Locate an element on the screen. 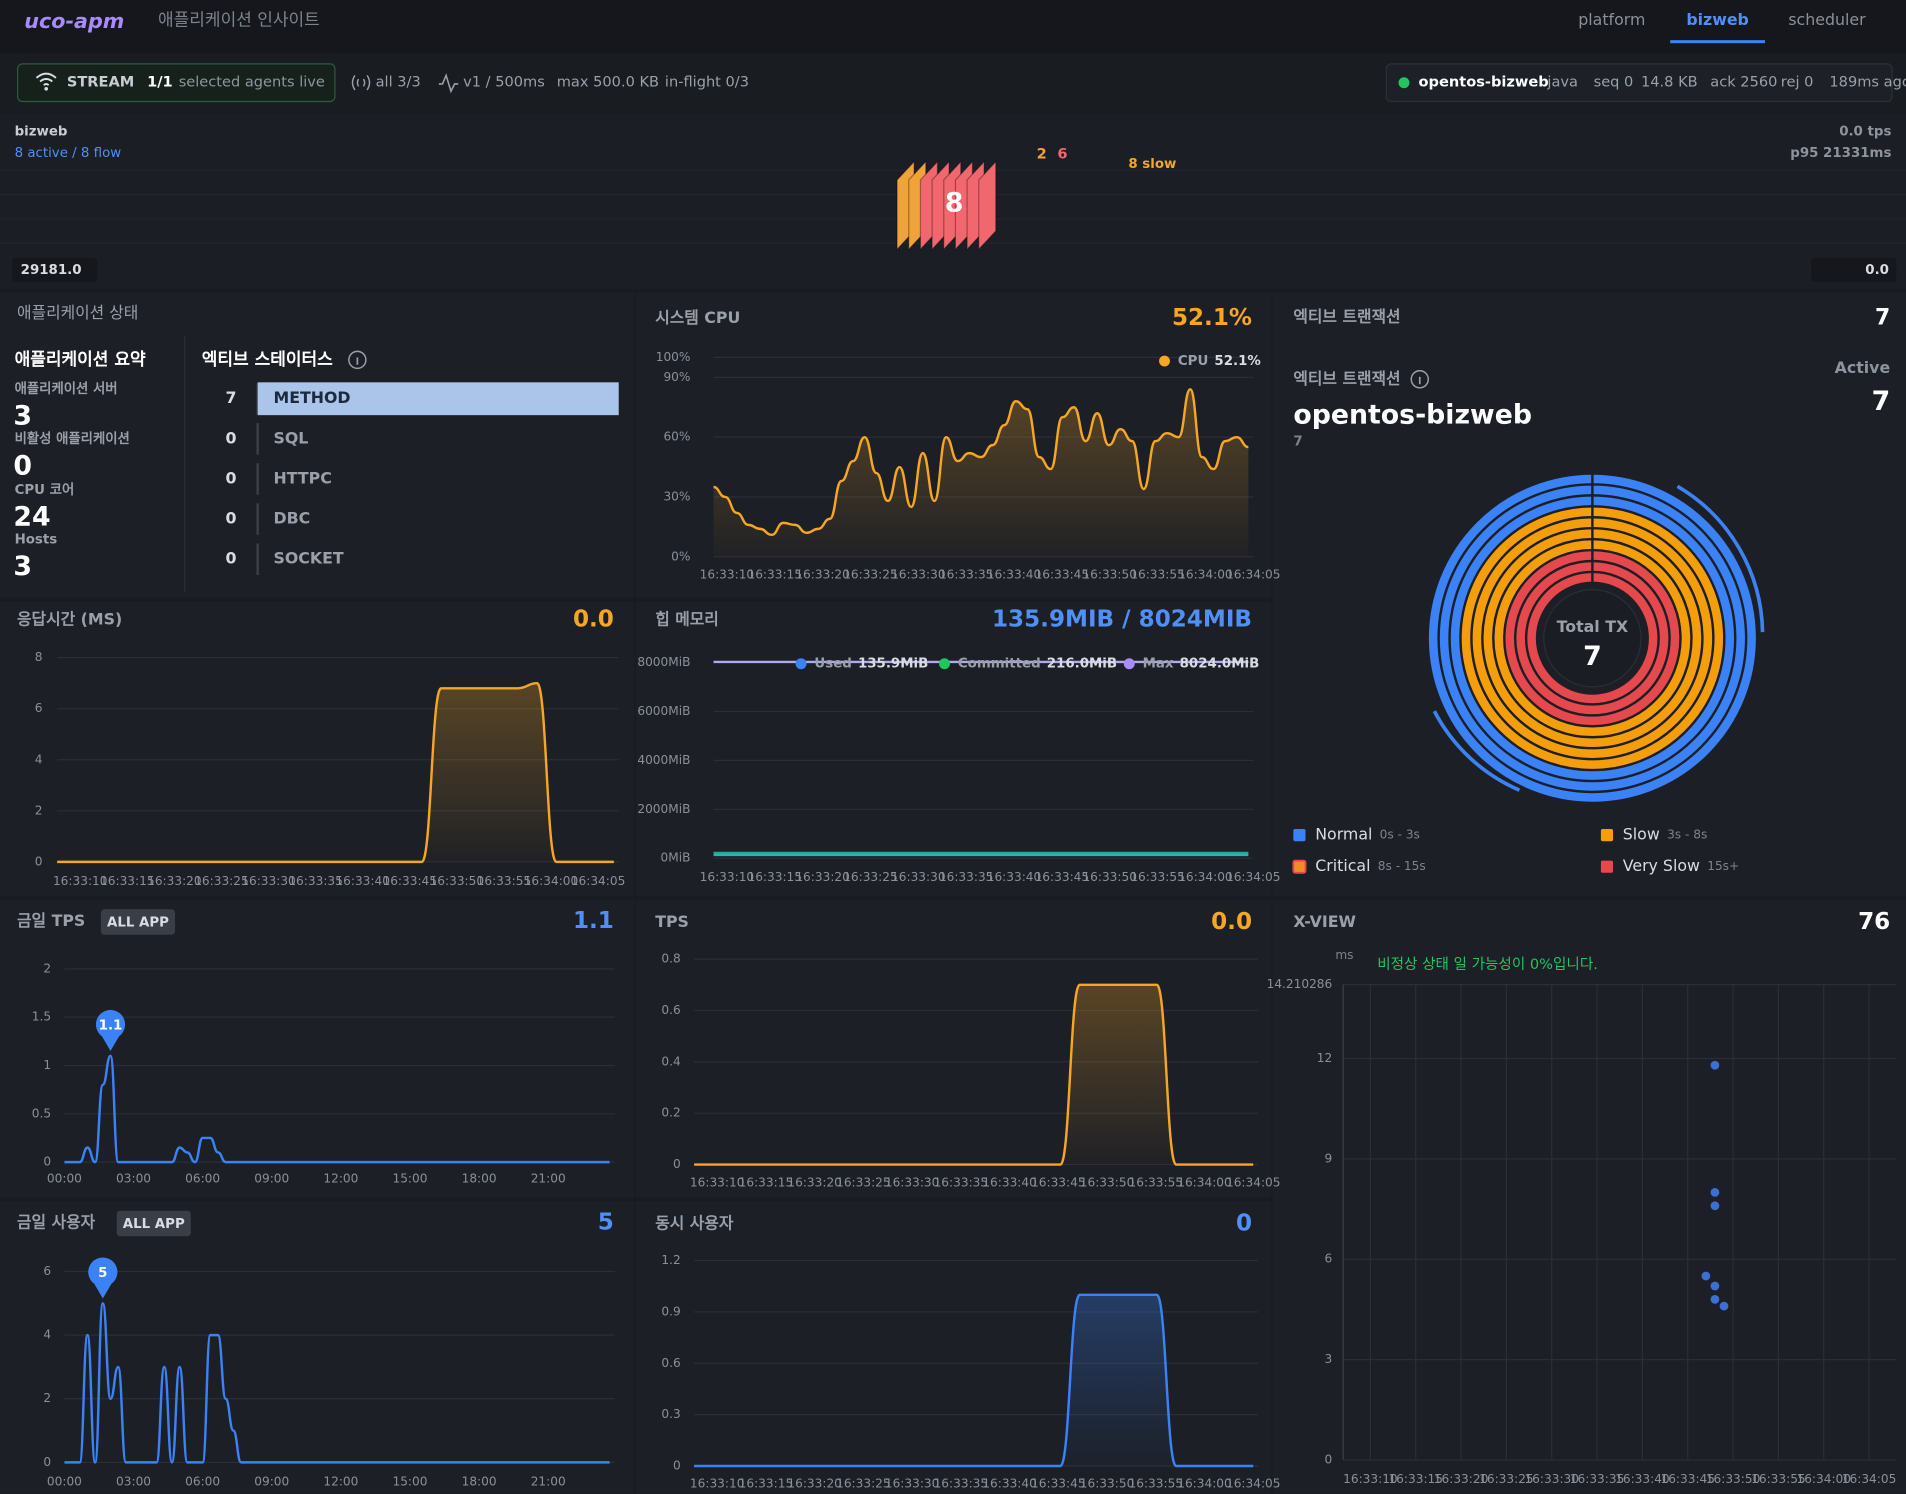  label: Normal is located at coordinates (1343, 834).